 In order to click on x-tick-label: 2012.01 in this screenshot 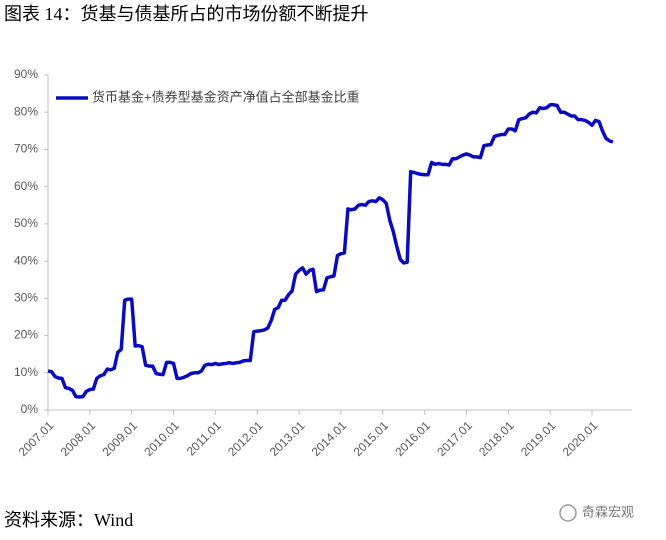, I will do `click(245, 438)`.